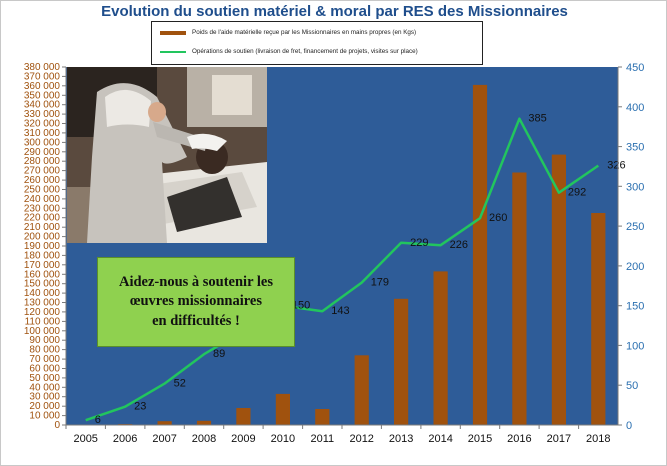 The image size is (667, 466). I want to click on x-tick-label: 2013, so click(401, 439).